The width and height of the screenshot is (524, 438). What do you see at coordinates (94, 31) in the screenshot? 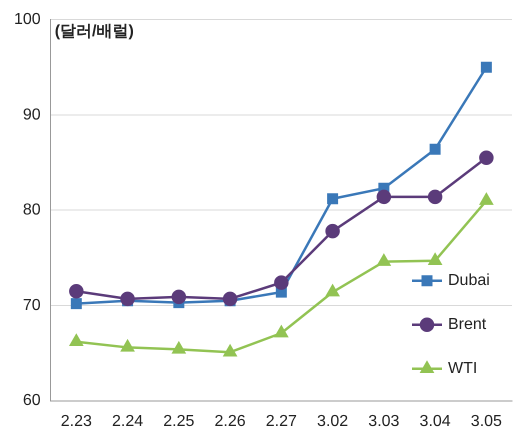
I see `y-axis-title: (달러/배럴)` at bounding box center [94, 31].